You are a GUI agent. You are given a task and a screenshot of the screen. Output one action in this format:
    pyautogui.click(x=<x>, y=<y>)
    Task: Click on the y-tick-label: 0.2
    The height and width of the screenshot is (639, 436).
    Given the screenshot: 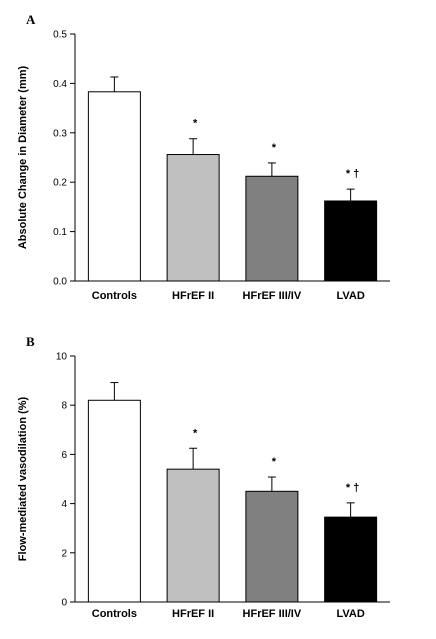 What is the action you would take?
    pyautogui.click(x=60, y=183)
    